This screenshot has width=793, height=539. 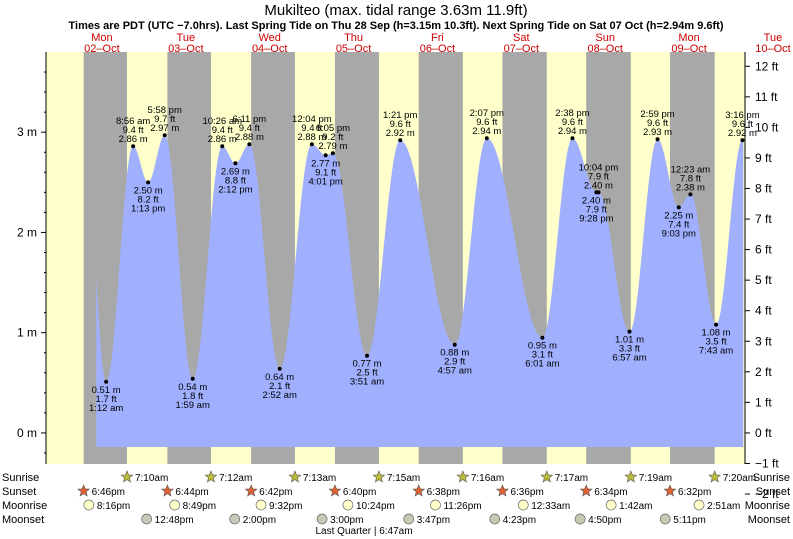 What do you see at coordinates (742, 133) in the screenshot?
I see `tide-label: 2.92 m` at bounding box center [742, 133].